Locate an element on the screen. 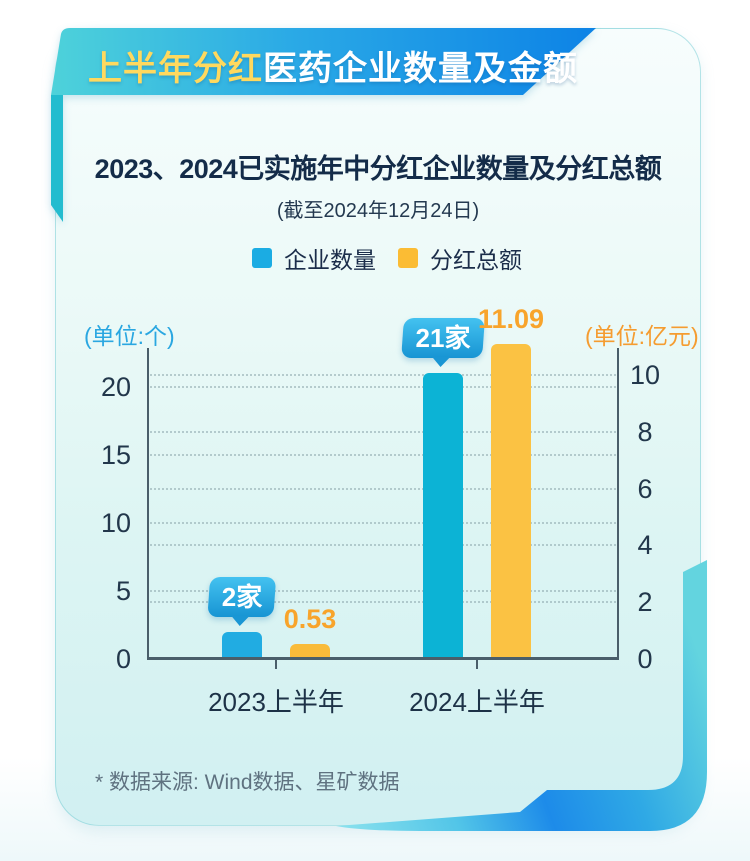 The height and width of the screenshot is (861, 750). footnote: * 数据来源: Wind数据、星矿数据 is located at coordinates (247, 782).